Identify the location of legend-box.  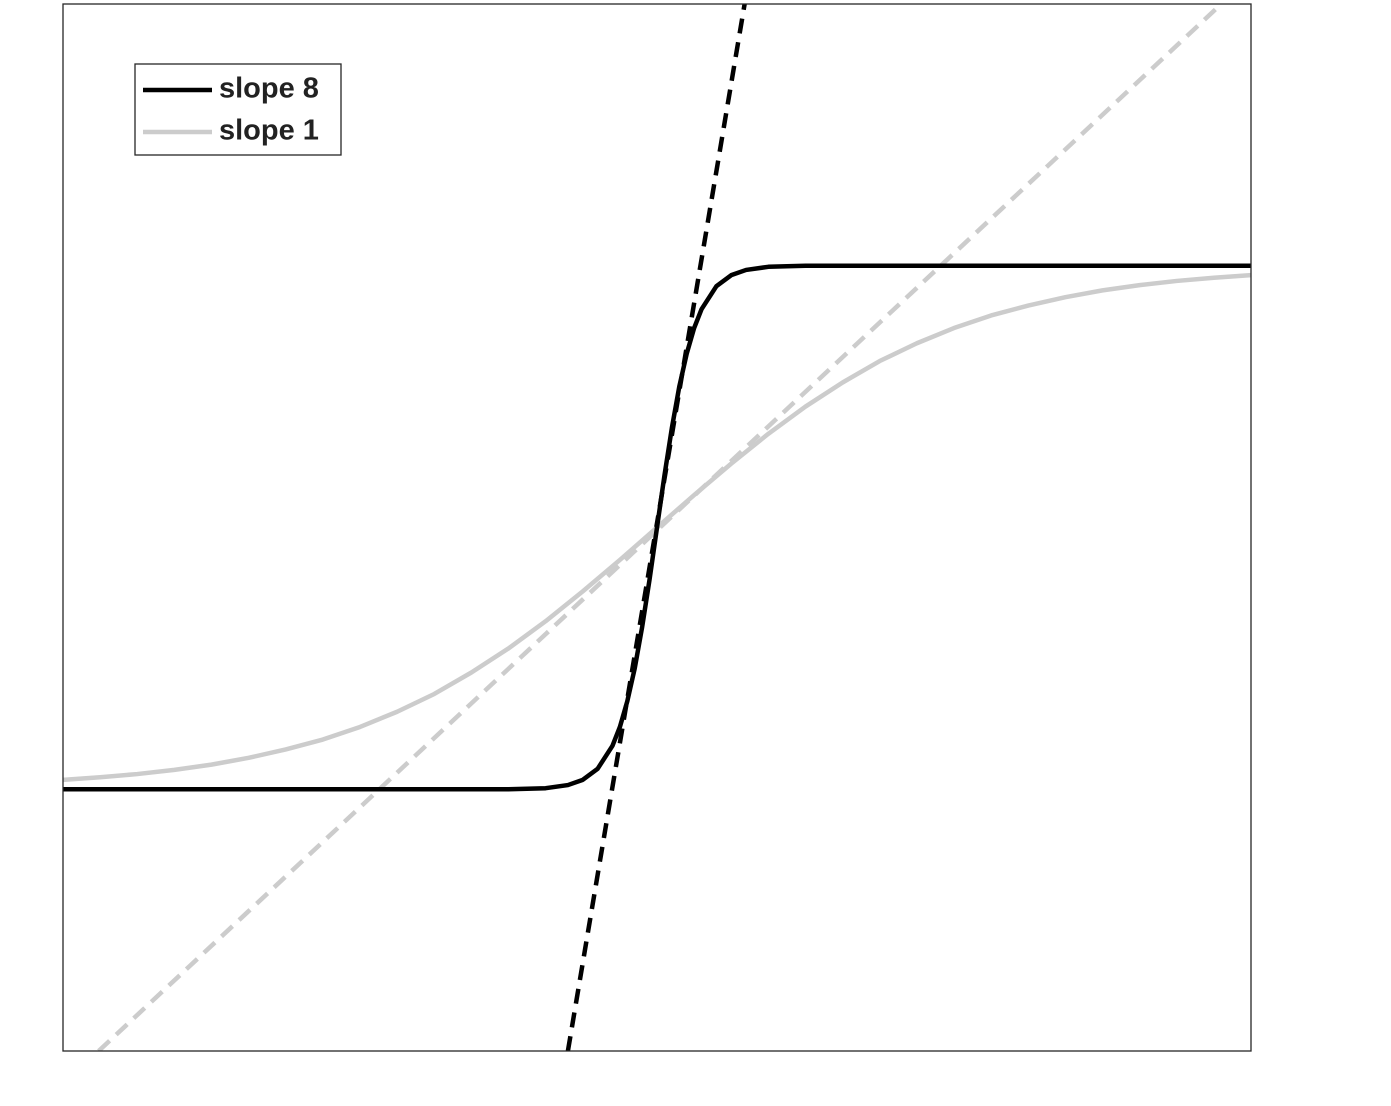
(238, 109).